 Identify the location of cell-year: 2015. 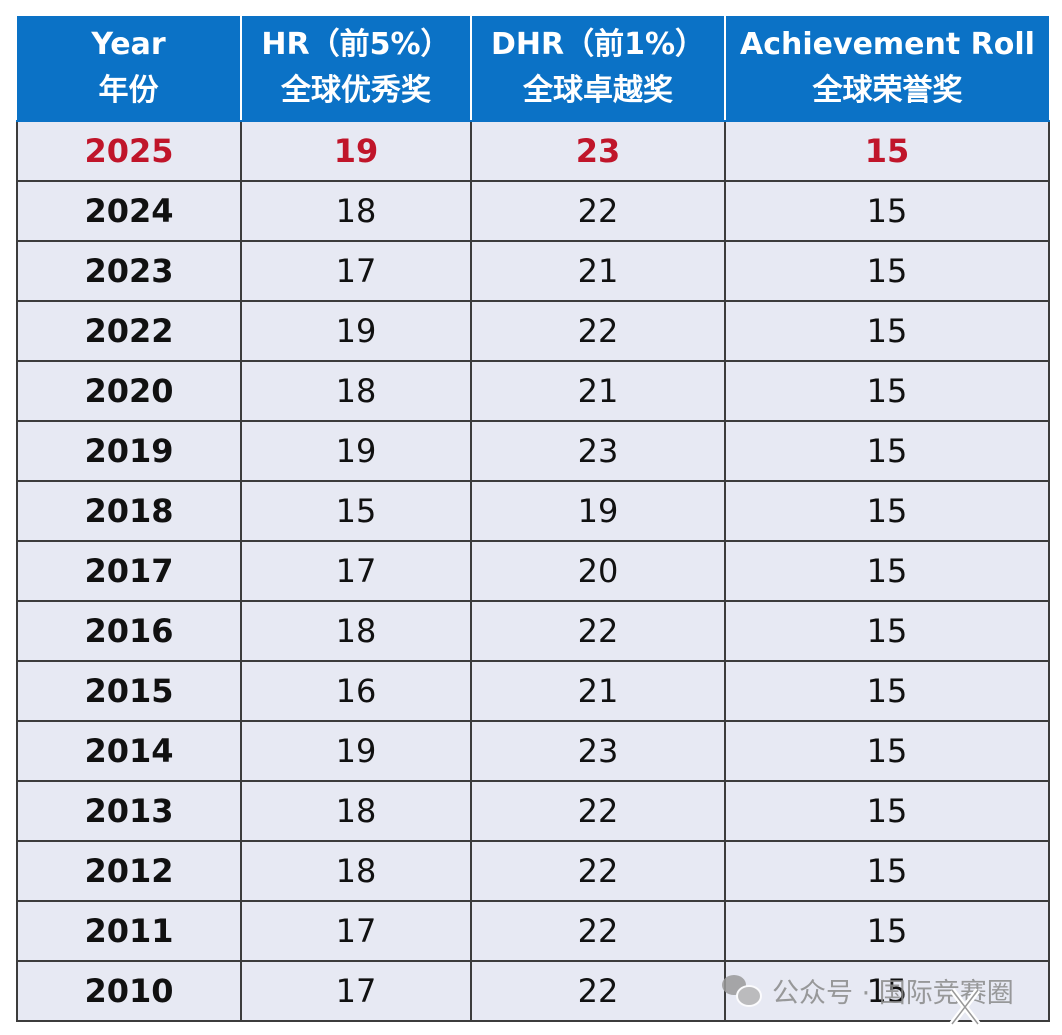
(129, 691).